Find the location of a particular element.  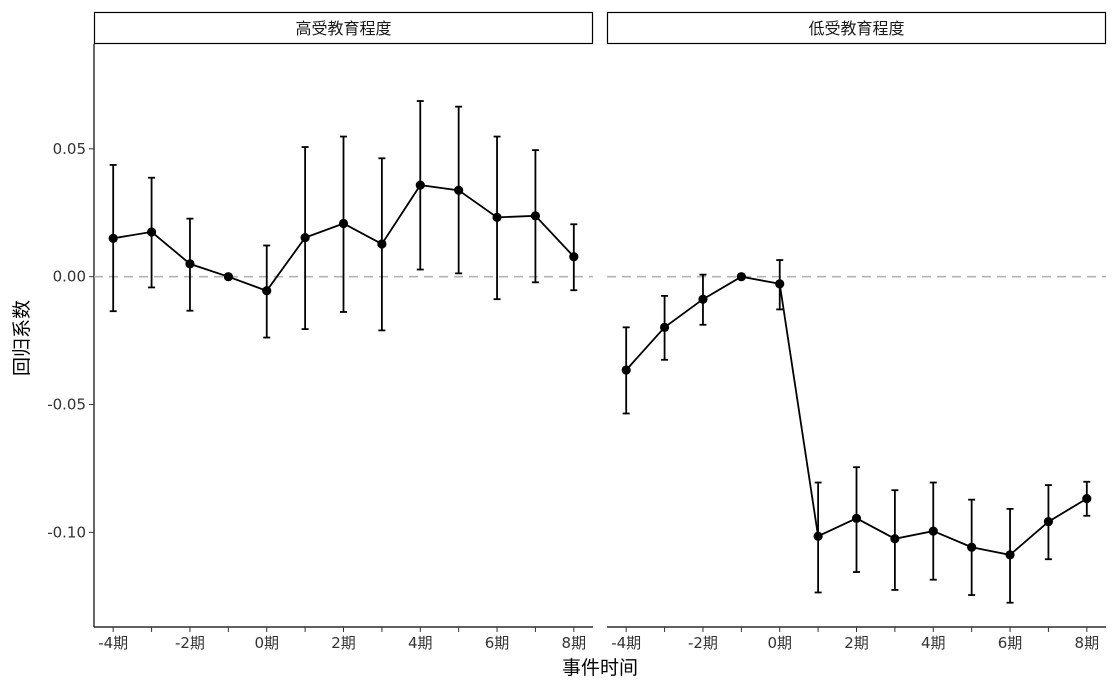

facet-strip-label: 低受教育程度 is located at coordinates (856, 28).